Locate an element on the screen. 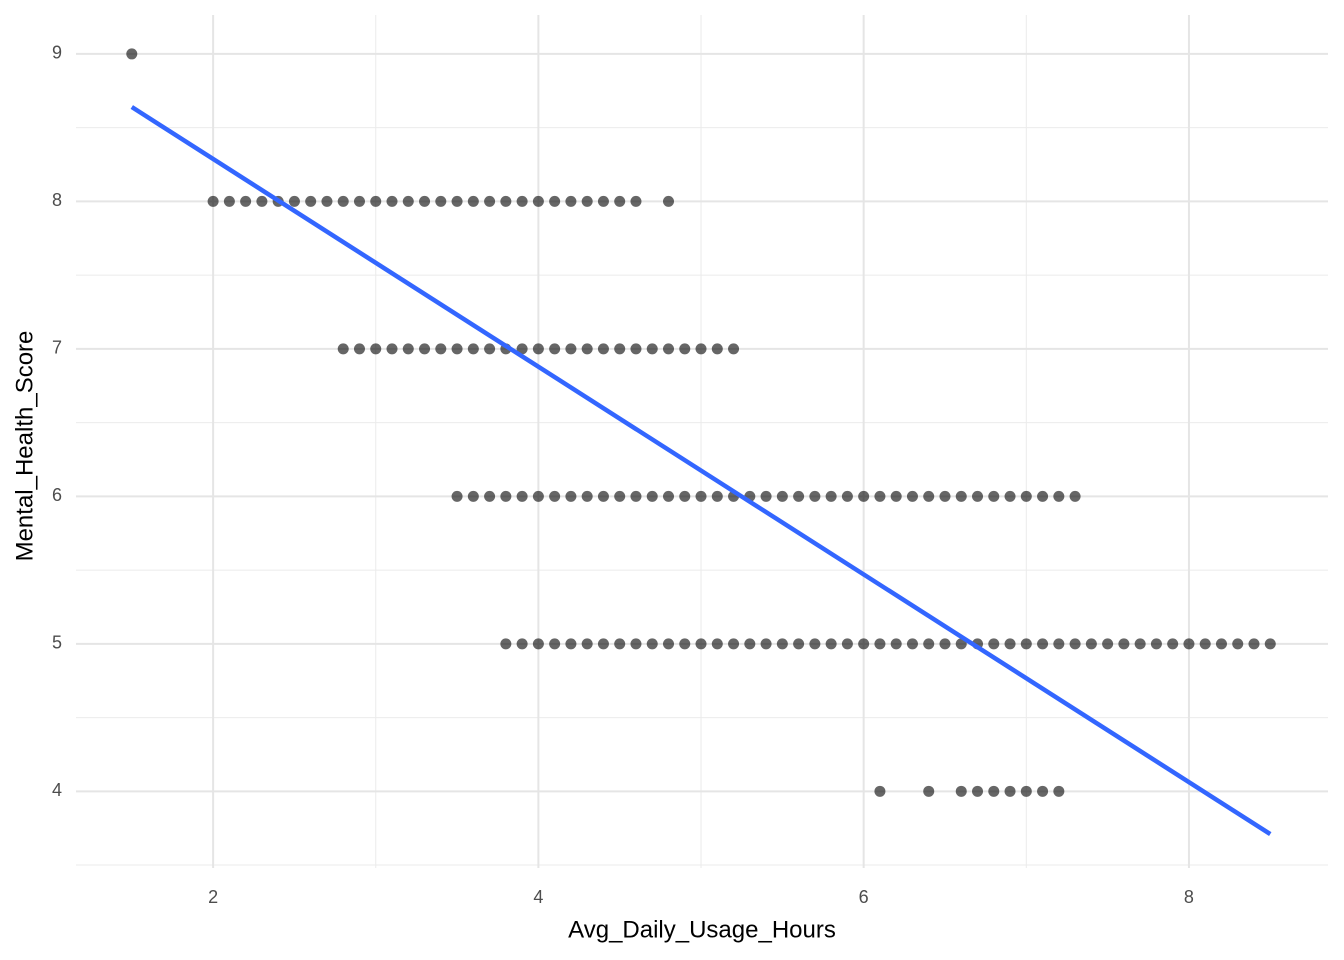  x-tick-label: 4 is located at coordinates (538, 897).